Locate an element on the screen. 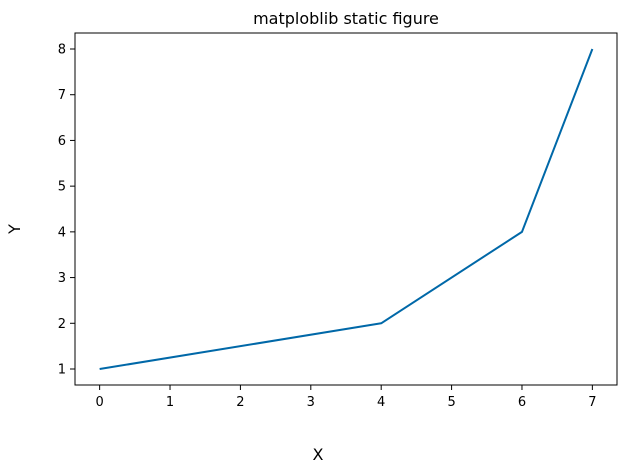 The image size is (626, 474). y-tick-label: 1 is located at coordinates (62, 370).